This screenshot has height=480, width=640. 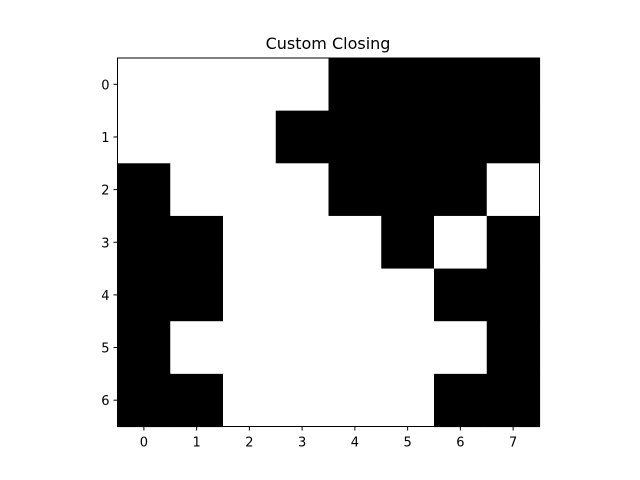 I want to click on x-axis: 0 1 2 3 4 5 6 7, so click(x=328, y=438).